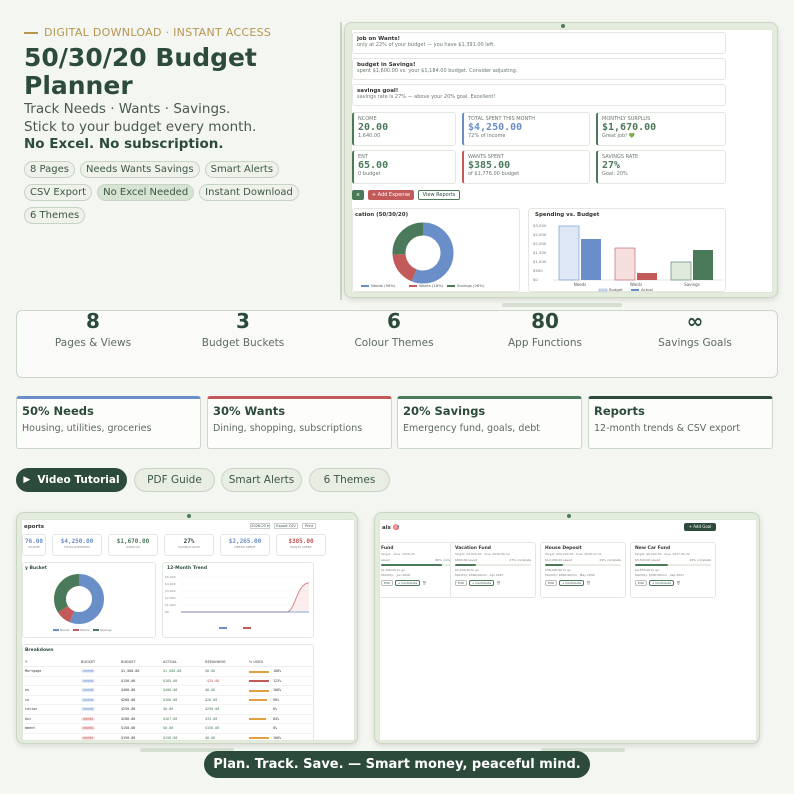 Image resolution: width=794 pixels, height=794 pixels. Describe the element at coordinates (493, 565) in the screenshot. I see `progress-track` at that location.